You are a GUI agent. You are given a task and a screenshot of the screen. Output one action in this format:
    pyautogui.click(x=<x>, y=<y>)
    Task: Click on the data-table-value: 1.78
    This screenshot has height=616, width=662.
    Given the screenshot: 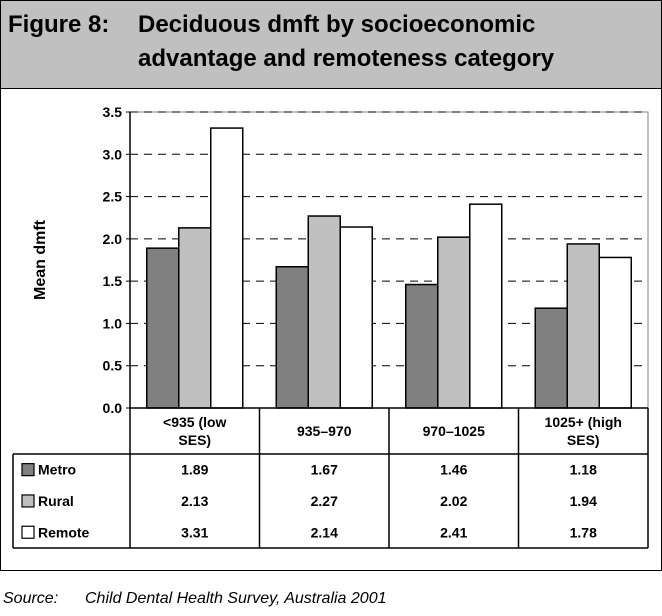 What is the action you would take?
    pyautogui.click(x=583, y=532)
    